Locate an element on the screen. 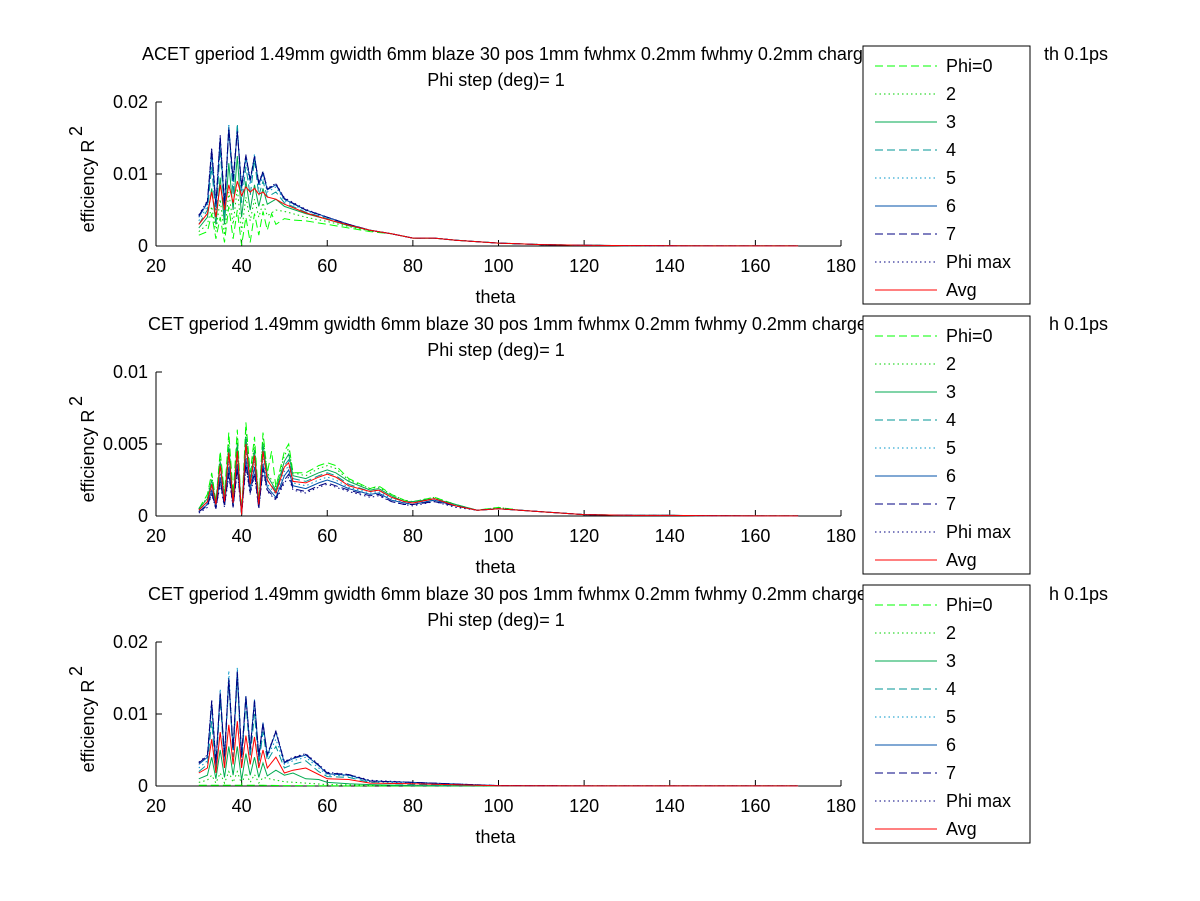  chart-title-line1-tail: th 0.1ps is located at coordinates (1076, 54).